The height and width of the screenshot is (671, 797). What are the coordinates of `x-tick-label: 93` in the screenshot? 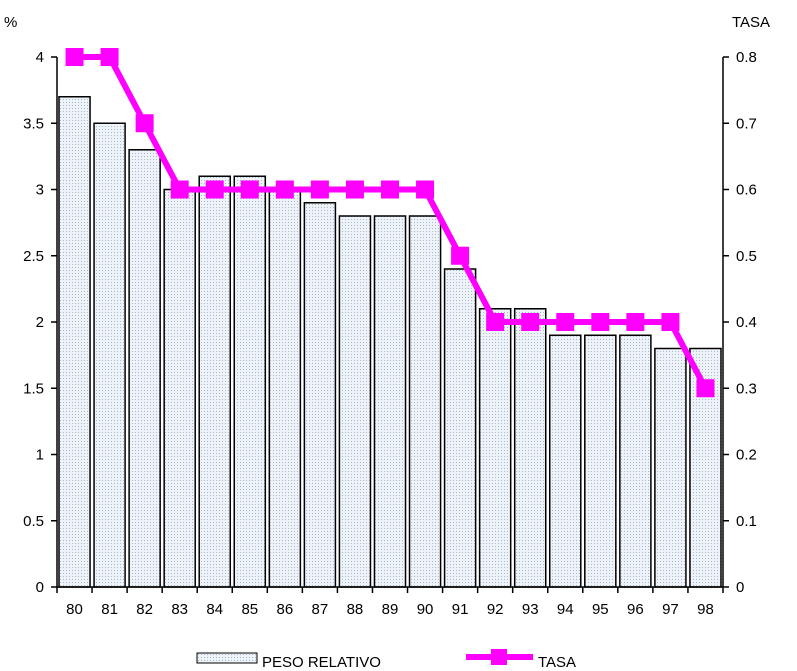 It's located at (530, 609).